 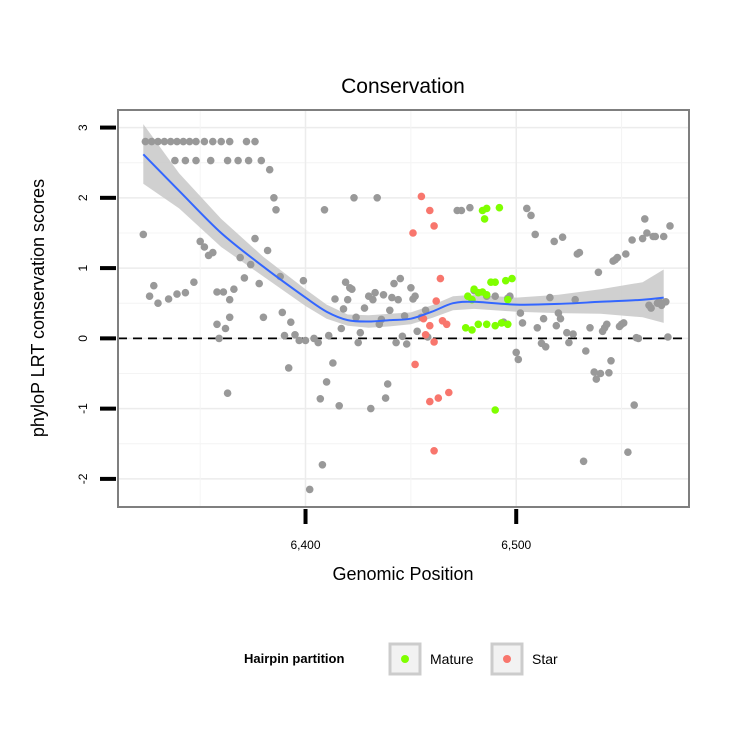 I want to click on x-tick-label: 6,500, so click(x=516, y=545).